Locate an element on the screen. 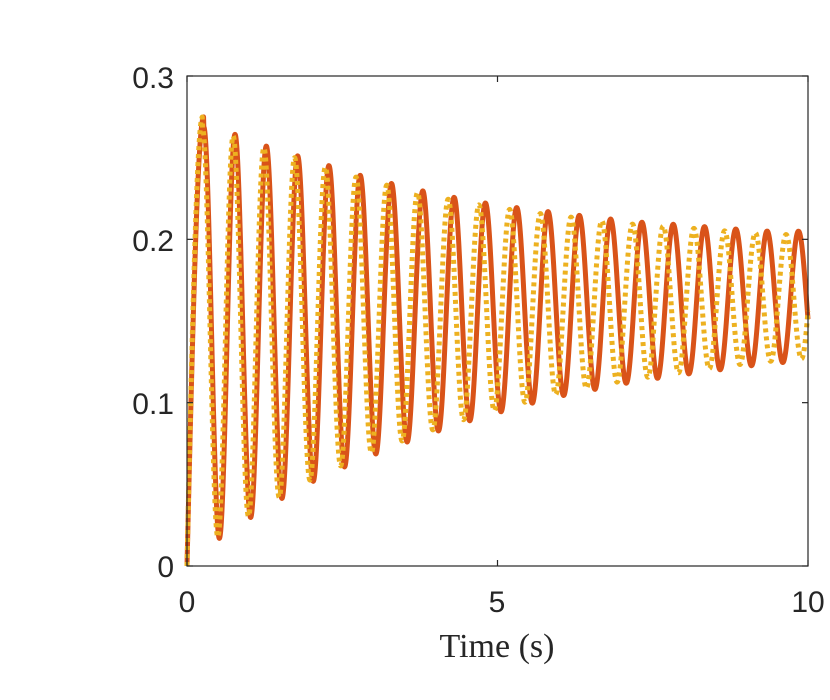 The height and width of the screenshot is (700, 830). x-tick-label-2: 10 is located at coordinates (807, 602).